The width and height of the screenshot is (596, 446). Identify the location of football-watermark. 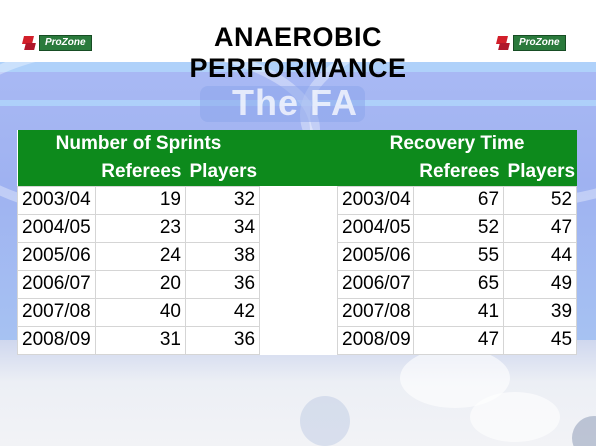
(325, 421).